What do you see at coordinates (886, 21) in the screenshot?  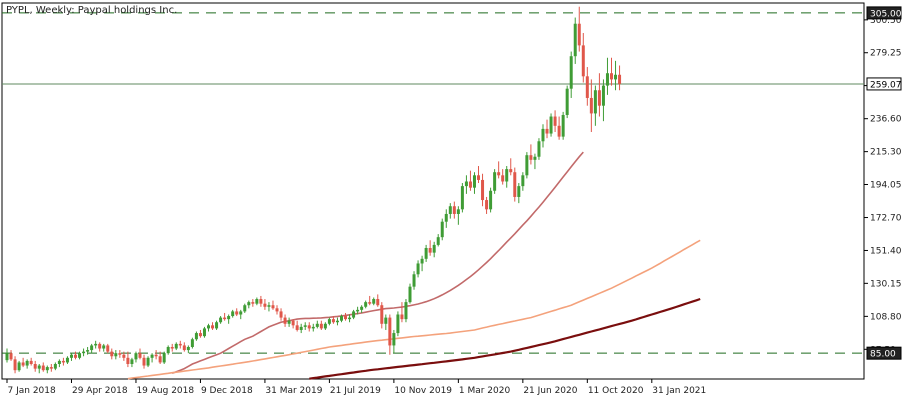 I see `y-tick-label: 300.50` at bounding box center [886, 21].